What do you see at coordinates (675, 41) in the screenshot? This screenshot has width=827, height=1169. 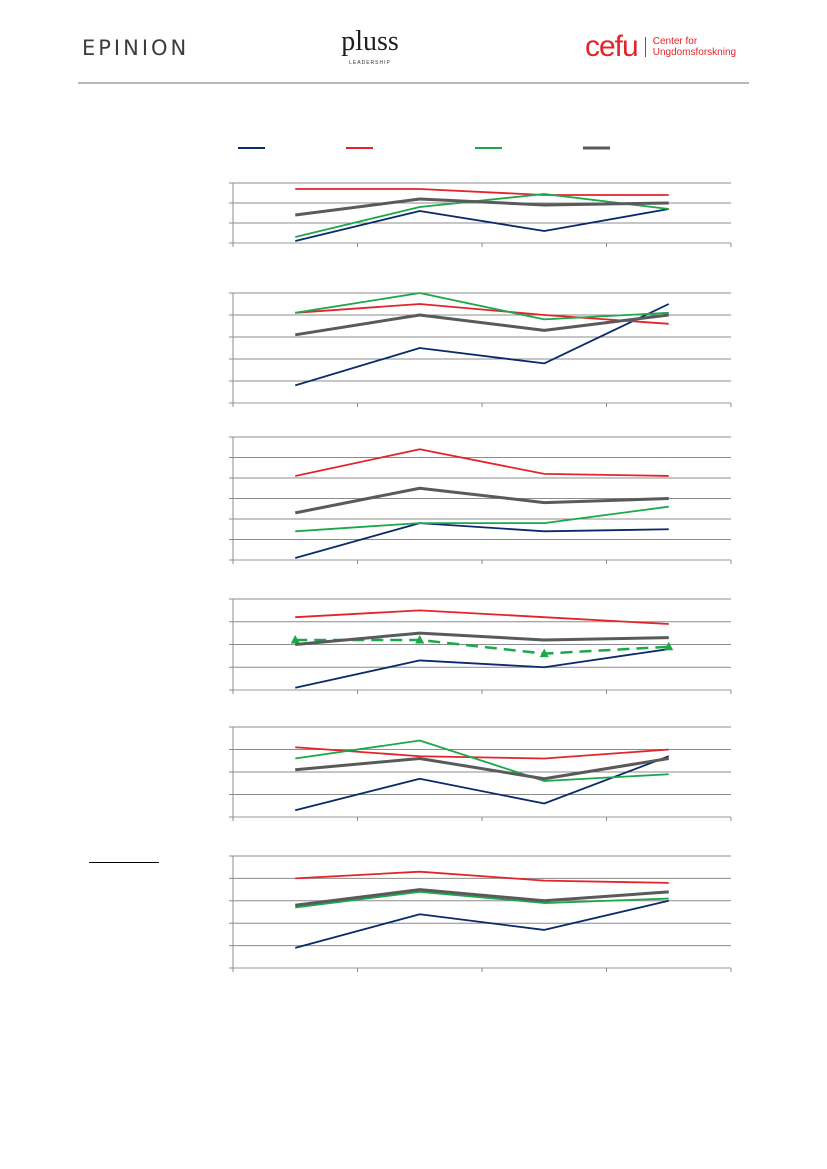 I see `cefu-logo-line-1: Center for` at bounding box center [675, 41].